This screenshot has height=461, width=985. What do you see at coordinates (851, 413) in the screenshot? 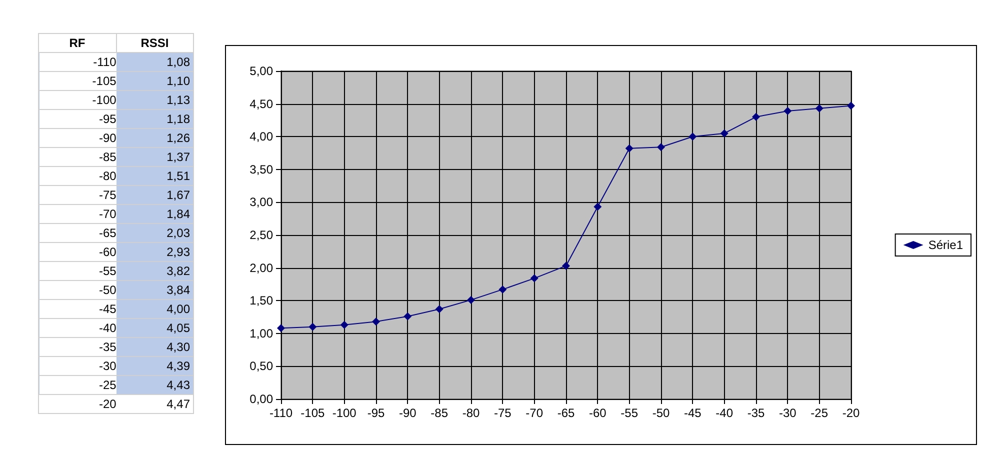
I see `x-tick-label: -20` at bounding box center [851, 413].